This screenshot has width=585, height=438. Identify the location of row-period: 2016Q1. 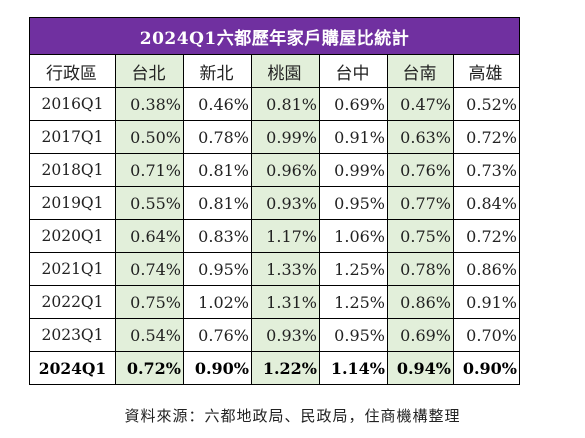
(72, 104).